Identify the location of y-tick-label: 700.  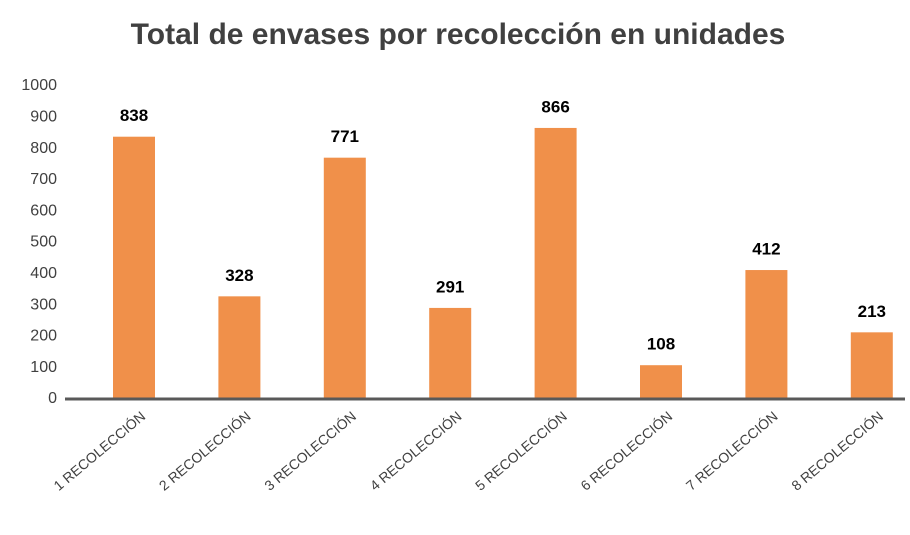
(43, 179).